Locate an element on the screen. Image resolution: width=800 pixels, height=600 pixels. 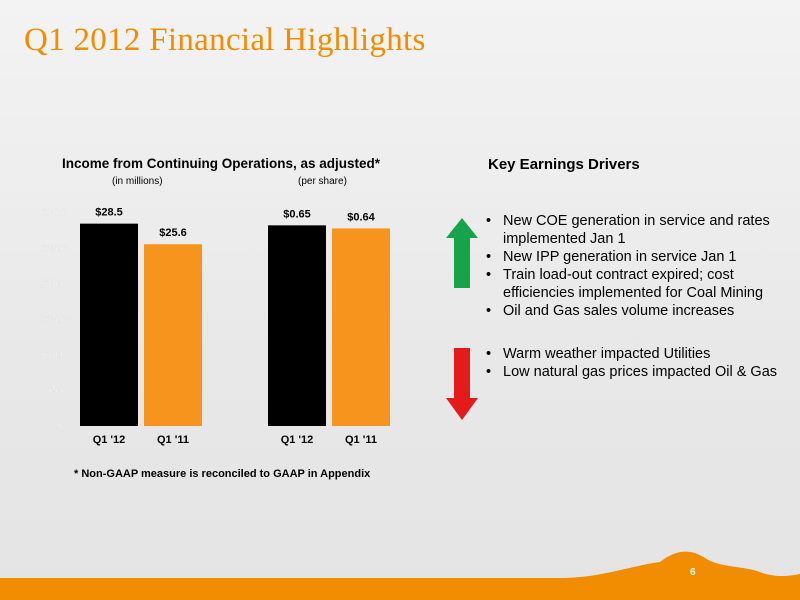
page-number: 6 is located at coordinates (693, 572).